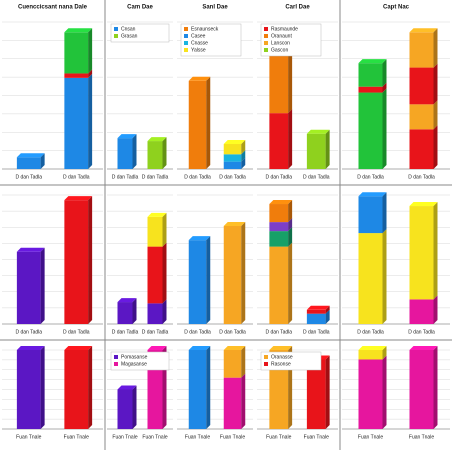 The image size is (452, 450). What do you see at coordinates (280, 43) in the screenshot?
I see `legend-label: Lanscon` at bounding box center [280, 43].